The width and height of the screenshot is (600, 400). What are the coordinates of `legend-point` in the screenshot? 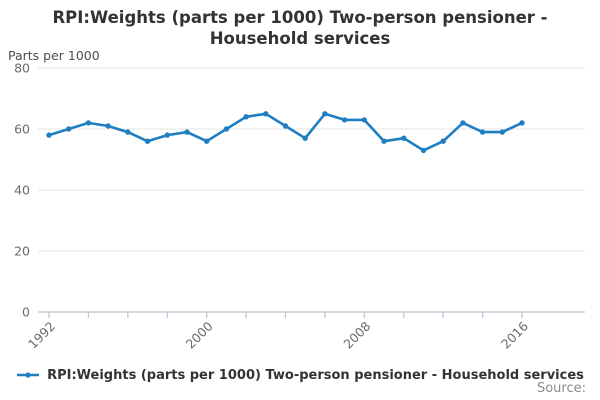 It's located at (28, 375).